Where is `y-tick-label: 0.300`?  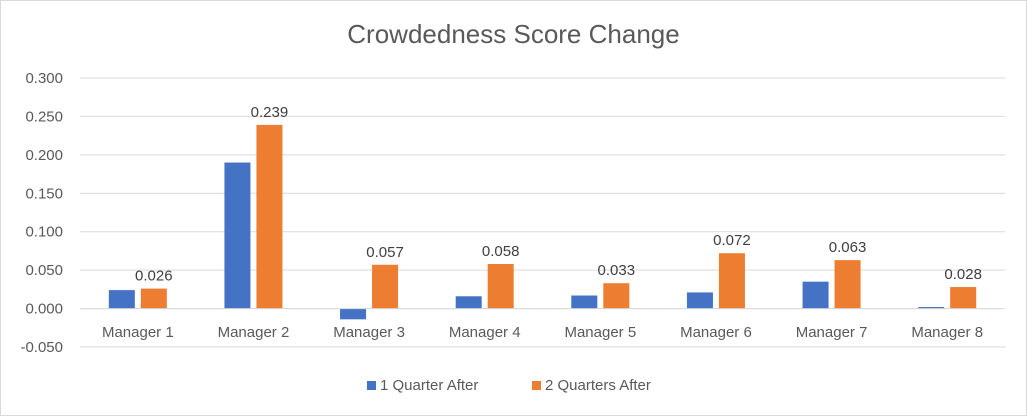
y-tick-label: 0.300 is located at coordinates (44, 78).